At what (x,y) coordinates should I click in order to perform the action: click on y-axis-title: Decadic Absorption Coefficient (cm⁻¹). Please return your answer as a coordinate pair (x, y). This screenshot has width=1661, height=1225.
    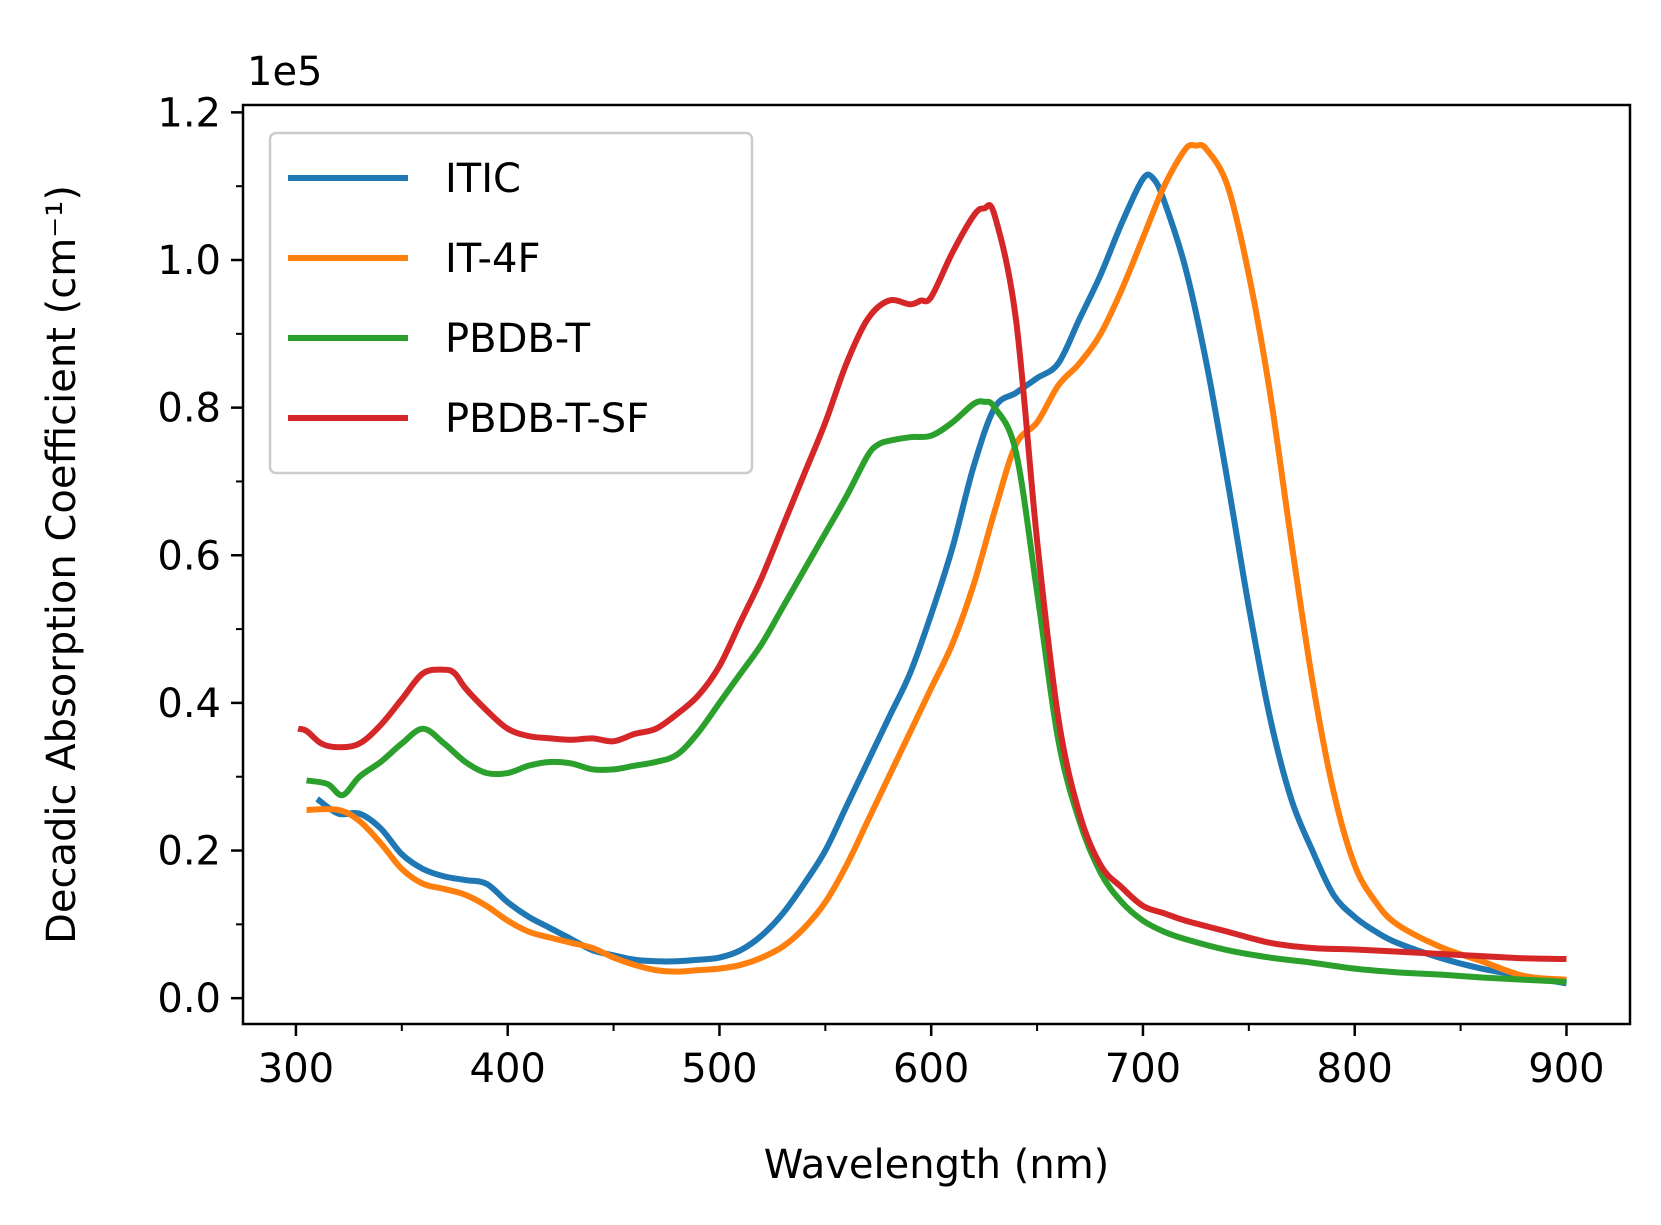
    Looking at the image, I should click on (62, 564).